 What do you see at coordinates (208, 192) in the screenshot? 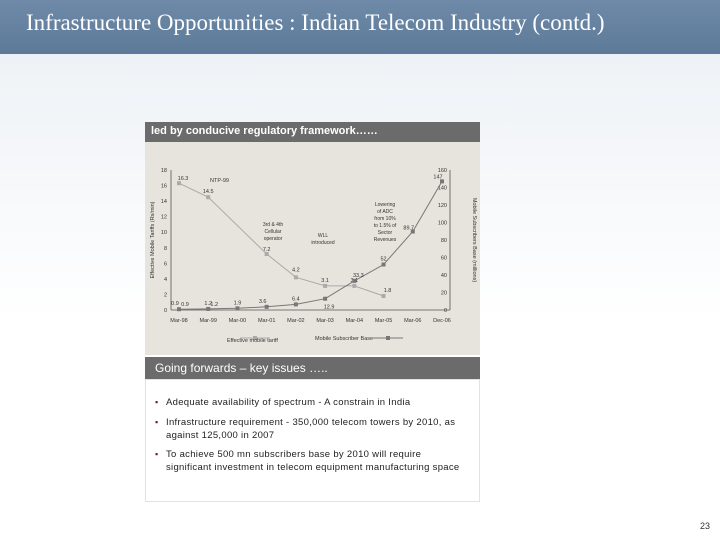
I see `data-label: 14.5` at bounding box center [208, 192].